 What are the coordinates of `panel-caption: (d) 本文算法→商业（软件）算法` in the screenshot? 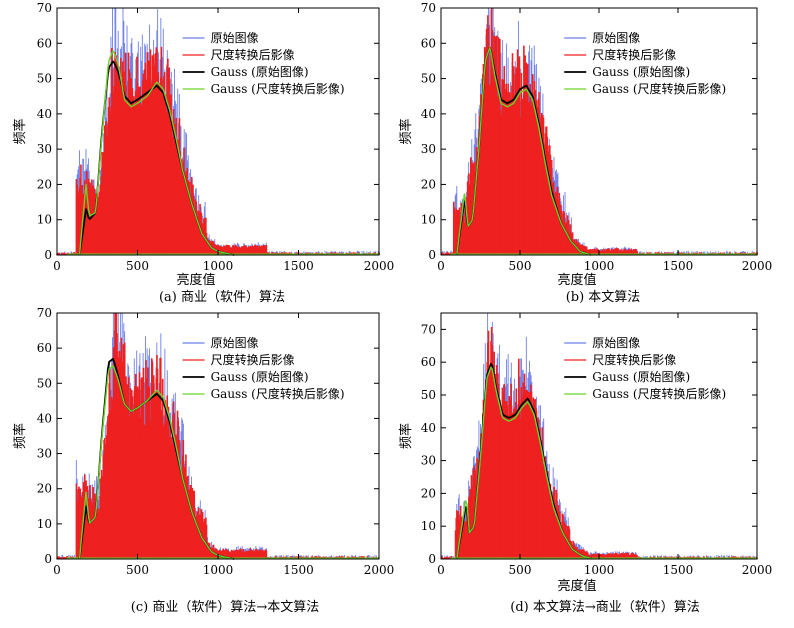 It's located at (605, 607).